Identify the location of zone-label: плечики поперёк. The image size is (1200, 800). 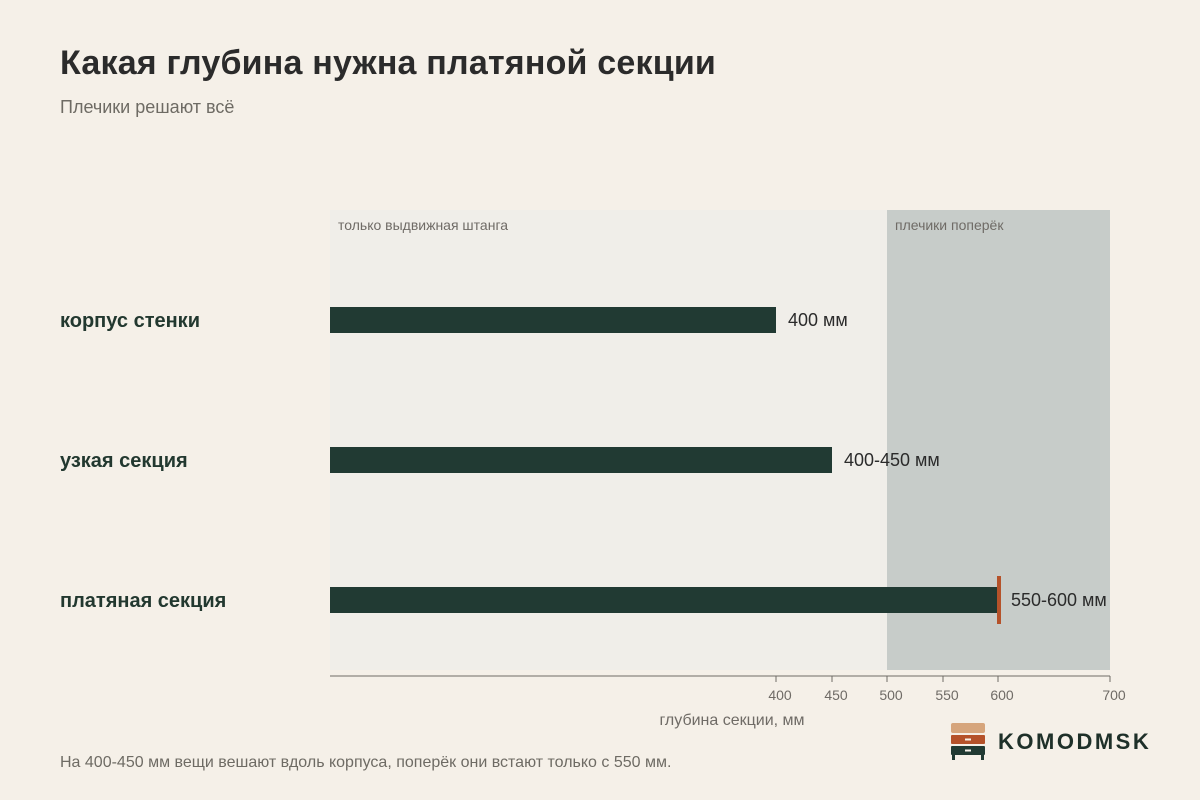
(949, 225).